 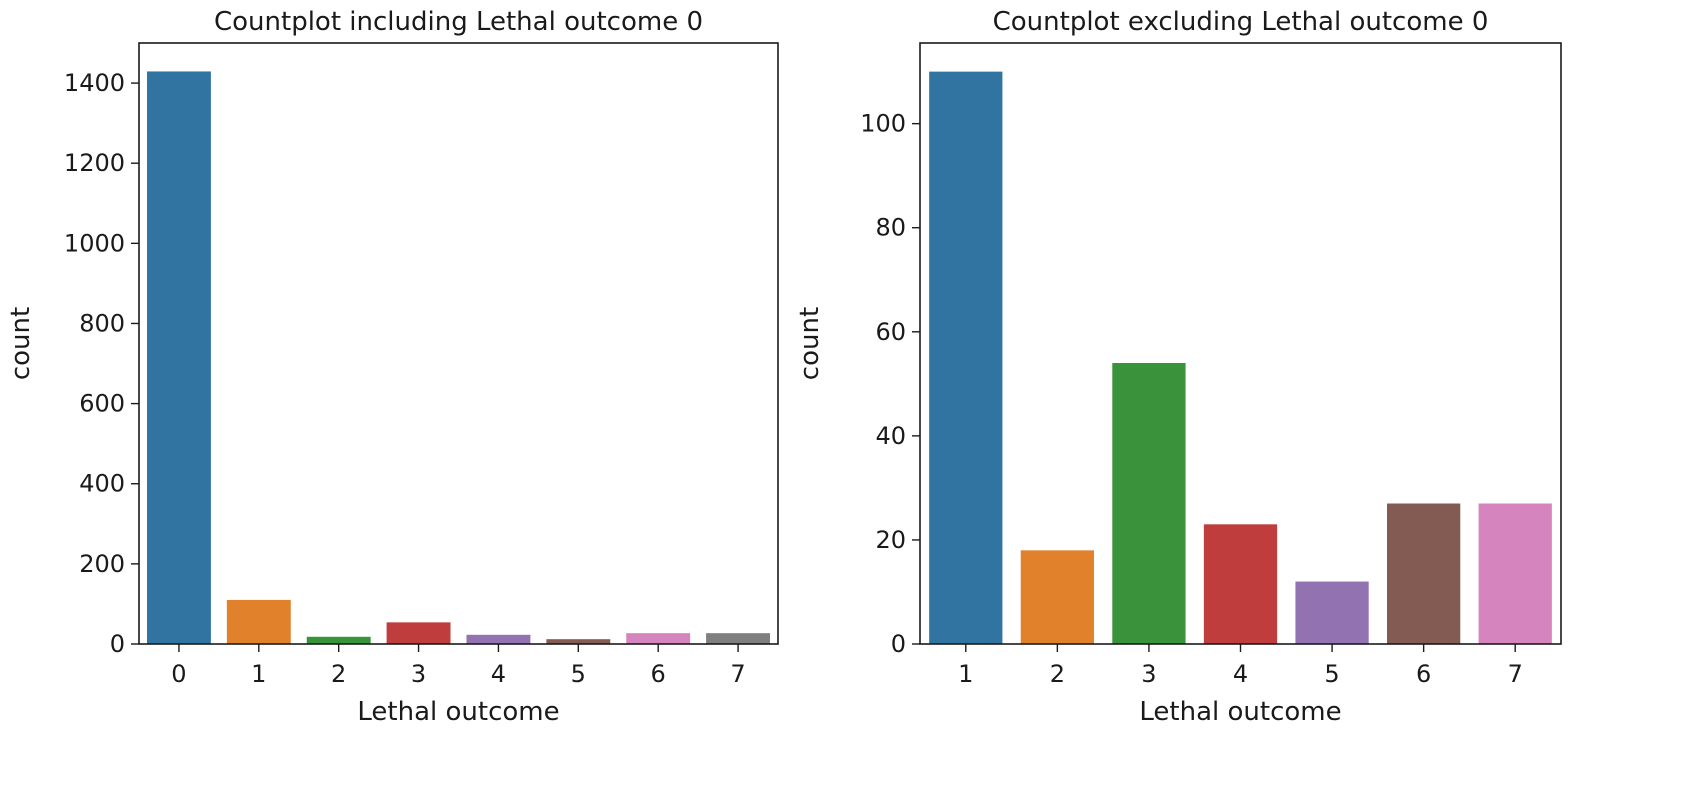 What do you see at coordinates (883, 124) in the screenshot?
I see `y-tick-label: 100` at bounding box center [883, 124].